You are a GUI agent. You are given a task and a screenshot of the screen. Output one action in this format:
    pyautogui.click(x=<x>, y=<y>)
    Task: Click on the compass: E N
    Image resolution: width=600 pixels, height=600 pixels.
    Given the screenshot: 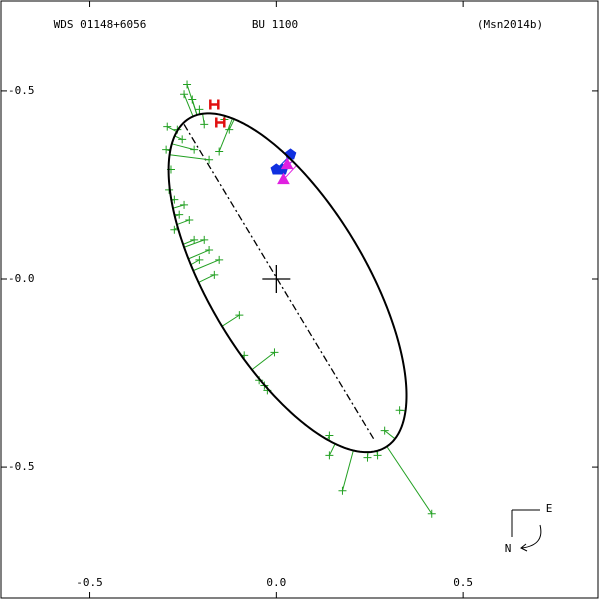 What is the action you would take?
    pyautogui.click(x=529, y=528)
    